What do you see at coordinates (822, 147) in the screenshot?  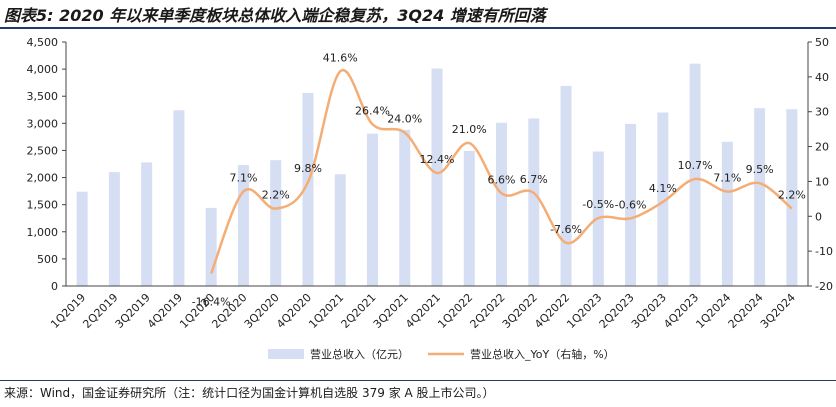 I see `y-tick-label-right: 20` at bounding box center [822, 147].